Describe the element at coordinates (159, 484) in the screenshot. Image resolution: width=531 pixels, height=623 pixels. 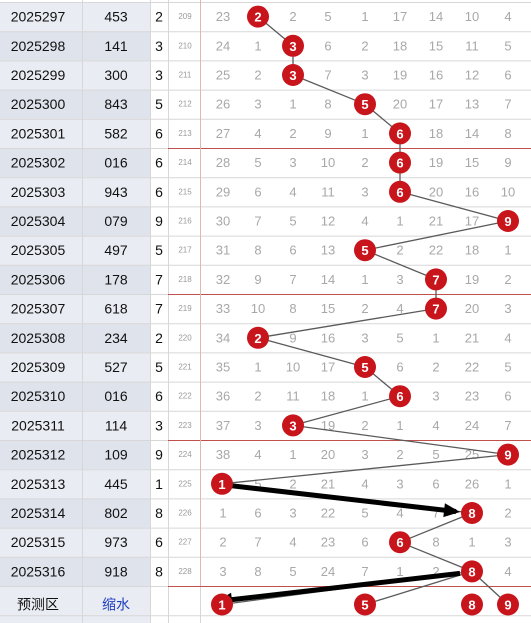
I see `sum-tail: 1` at that location.